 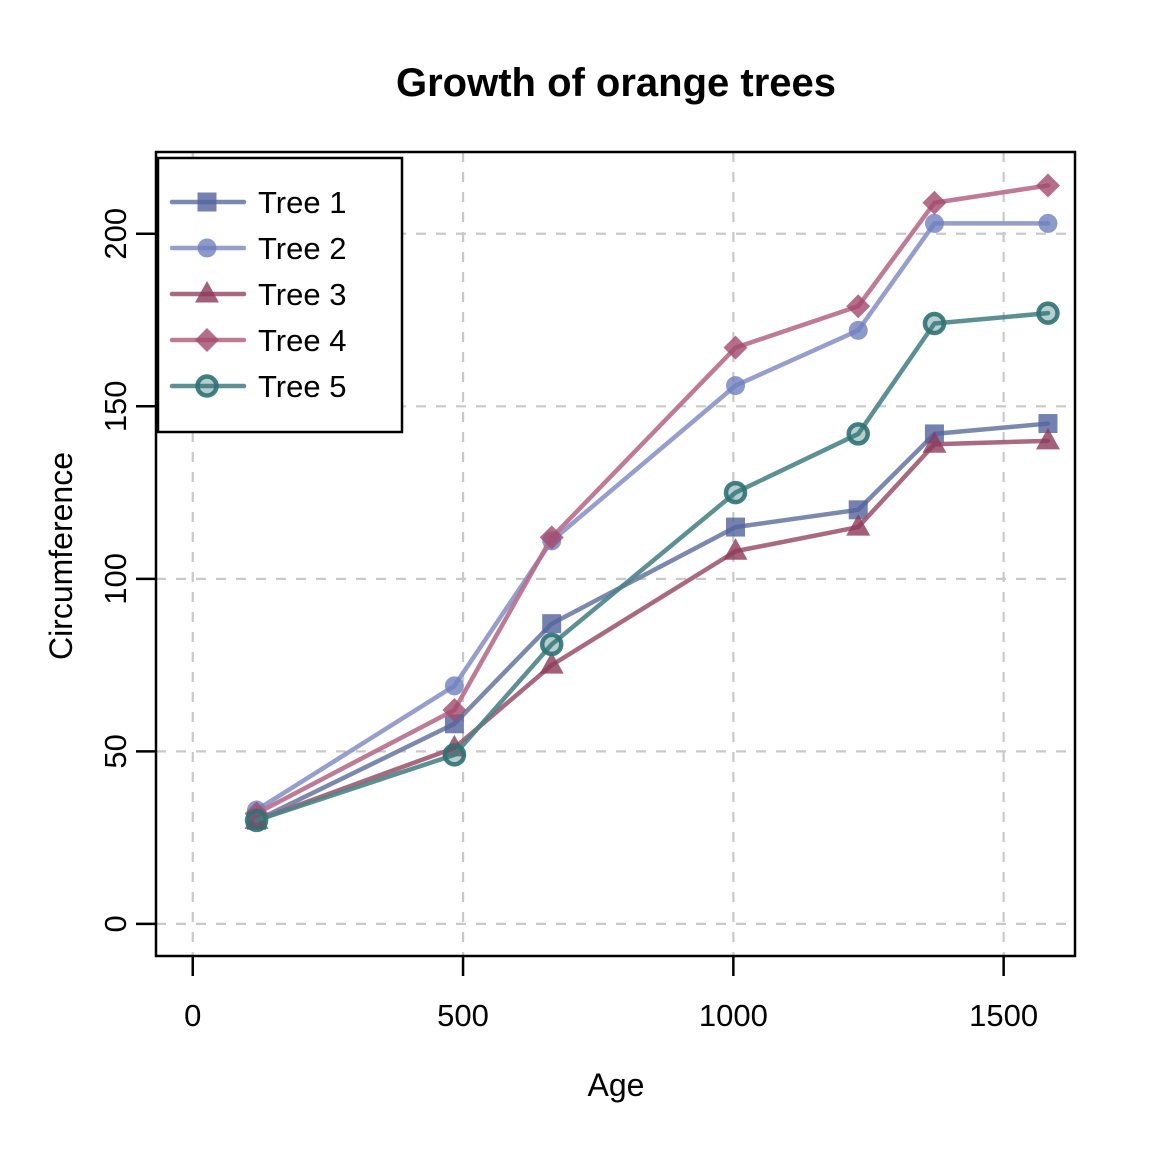 I want to click on legend-item-tree-5: Tree 5, so click(x=257, y=386).